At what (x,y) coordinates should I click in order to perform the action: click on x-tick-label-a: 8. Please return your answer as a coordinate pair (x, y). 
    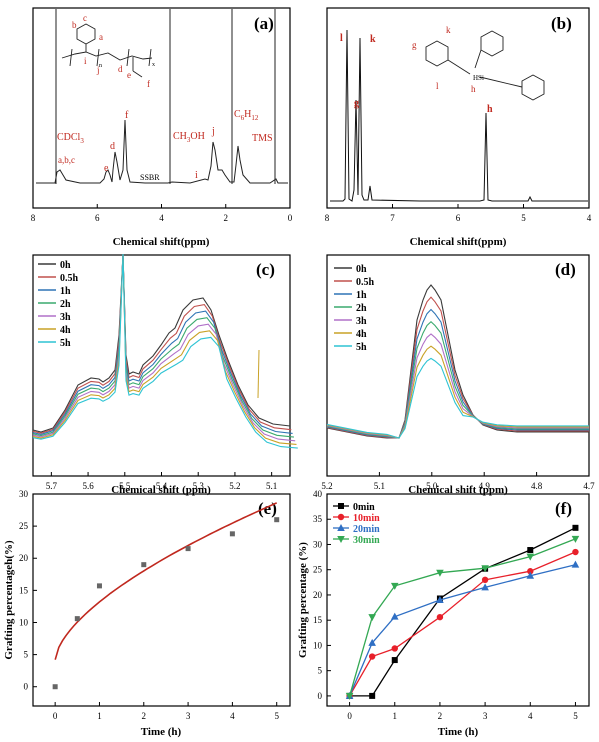
    Looking at the image, I should click on (33, 218).